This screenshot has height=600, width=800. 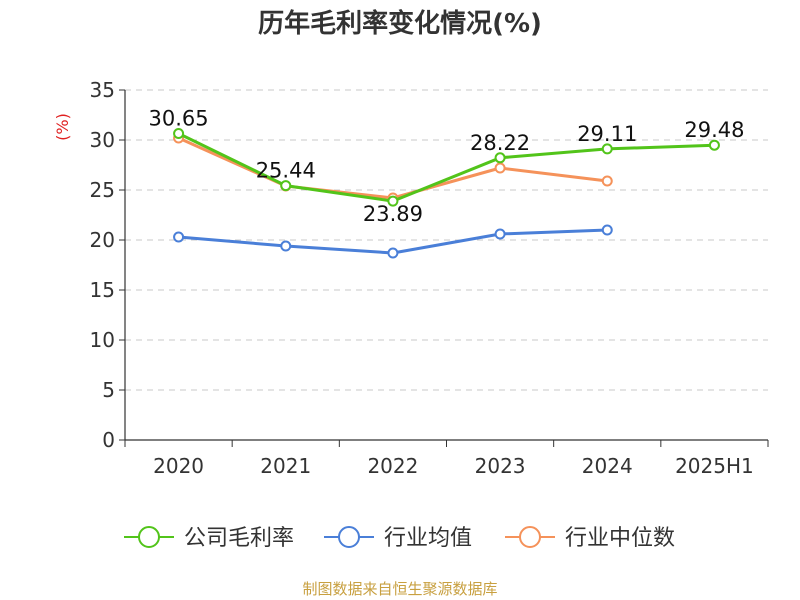 I want to click on x-tick-label: 2024, so click(x=607, y=466).